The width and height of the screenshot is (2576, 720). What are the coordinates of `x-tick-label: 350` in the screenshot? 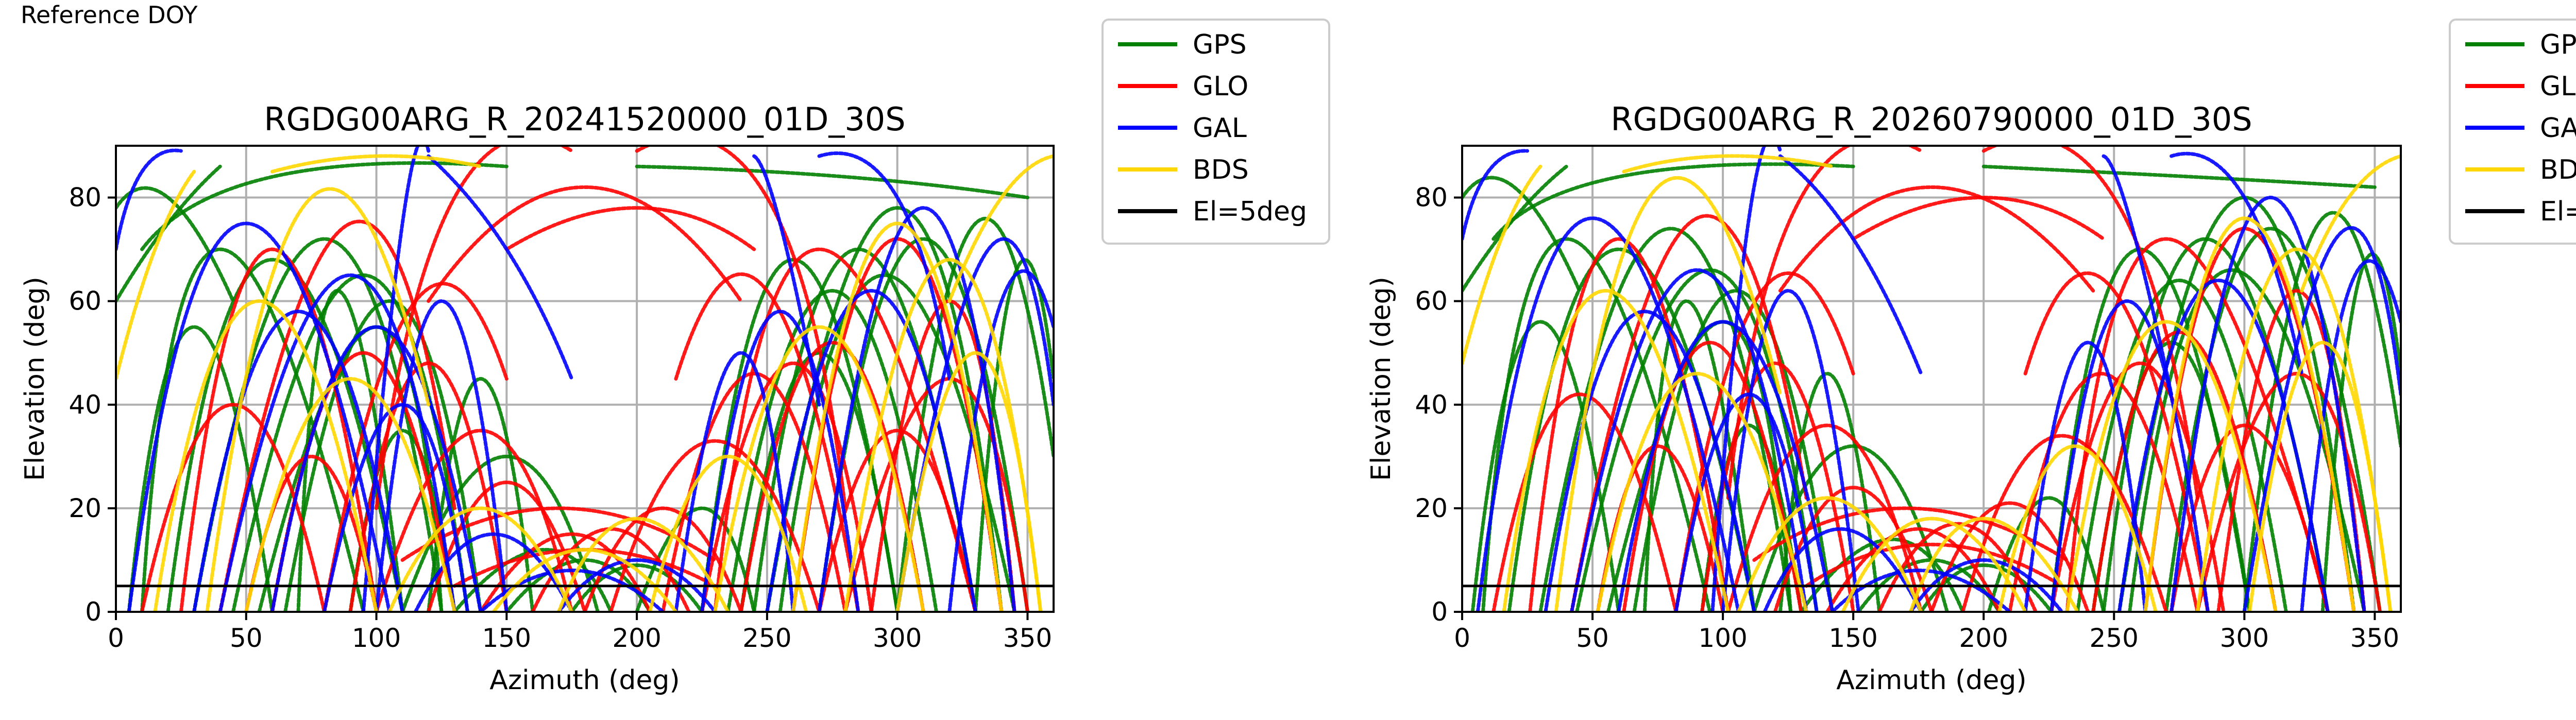 It's located at (1027, 638).